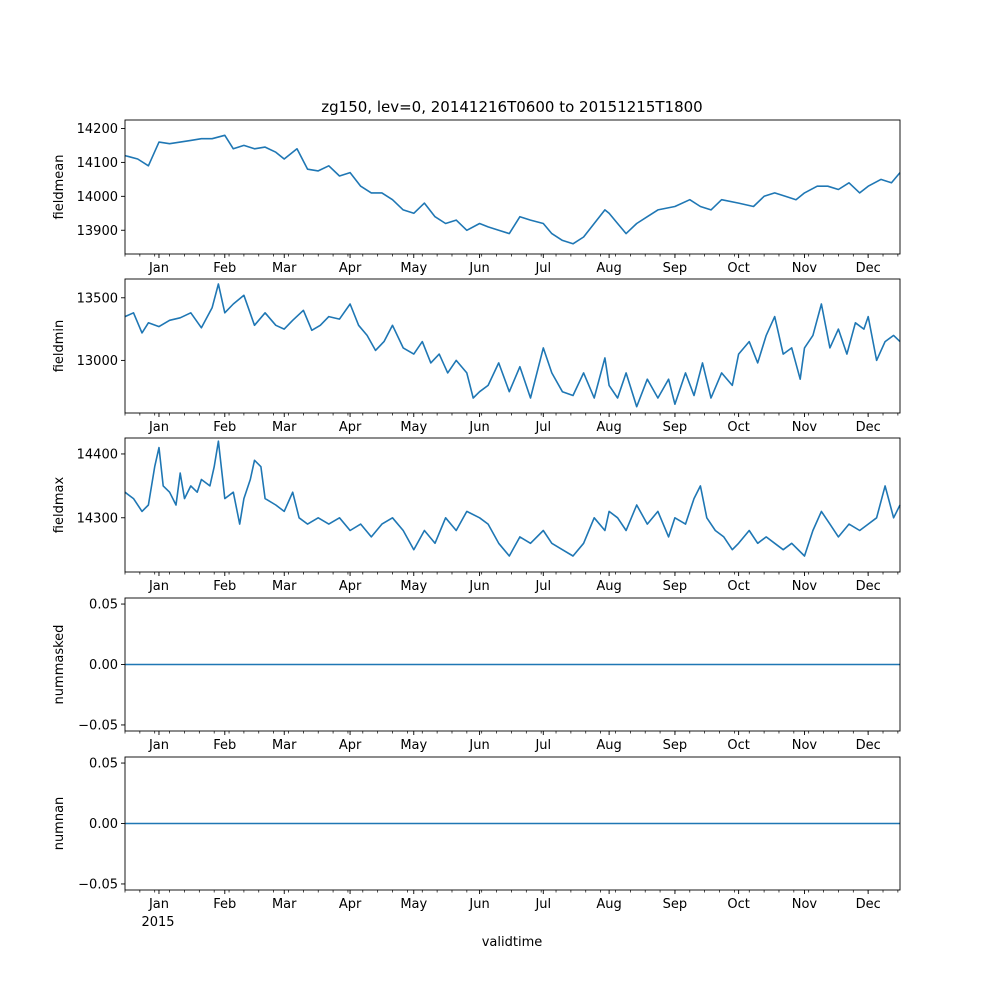 The height and width of the screenshot is (1000, 1000). Describe the element at coordinates (512, 498) in the screenshot. I see `series-line-fieldmax` at that location.